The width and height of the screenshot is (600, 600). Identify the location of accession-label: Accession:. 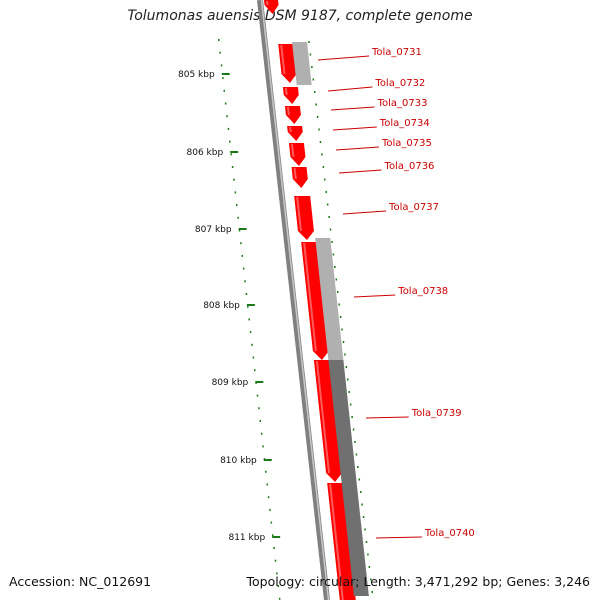
(42, 581).